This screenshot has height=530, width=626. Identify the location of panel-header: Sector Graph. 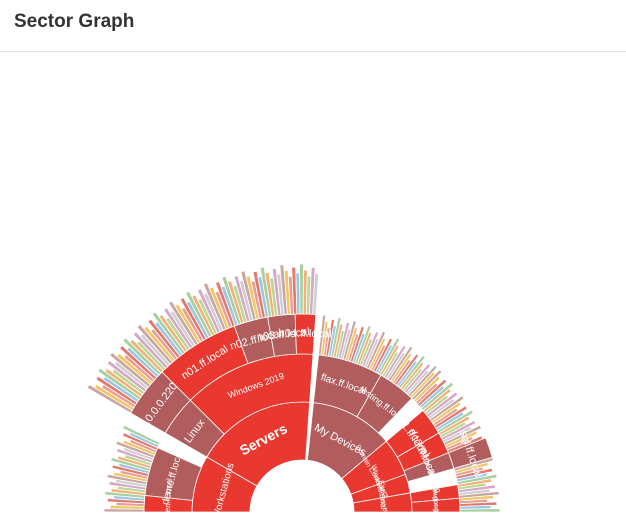
(313, 26).